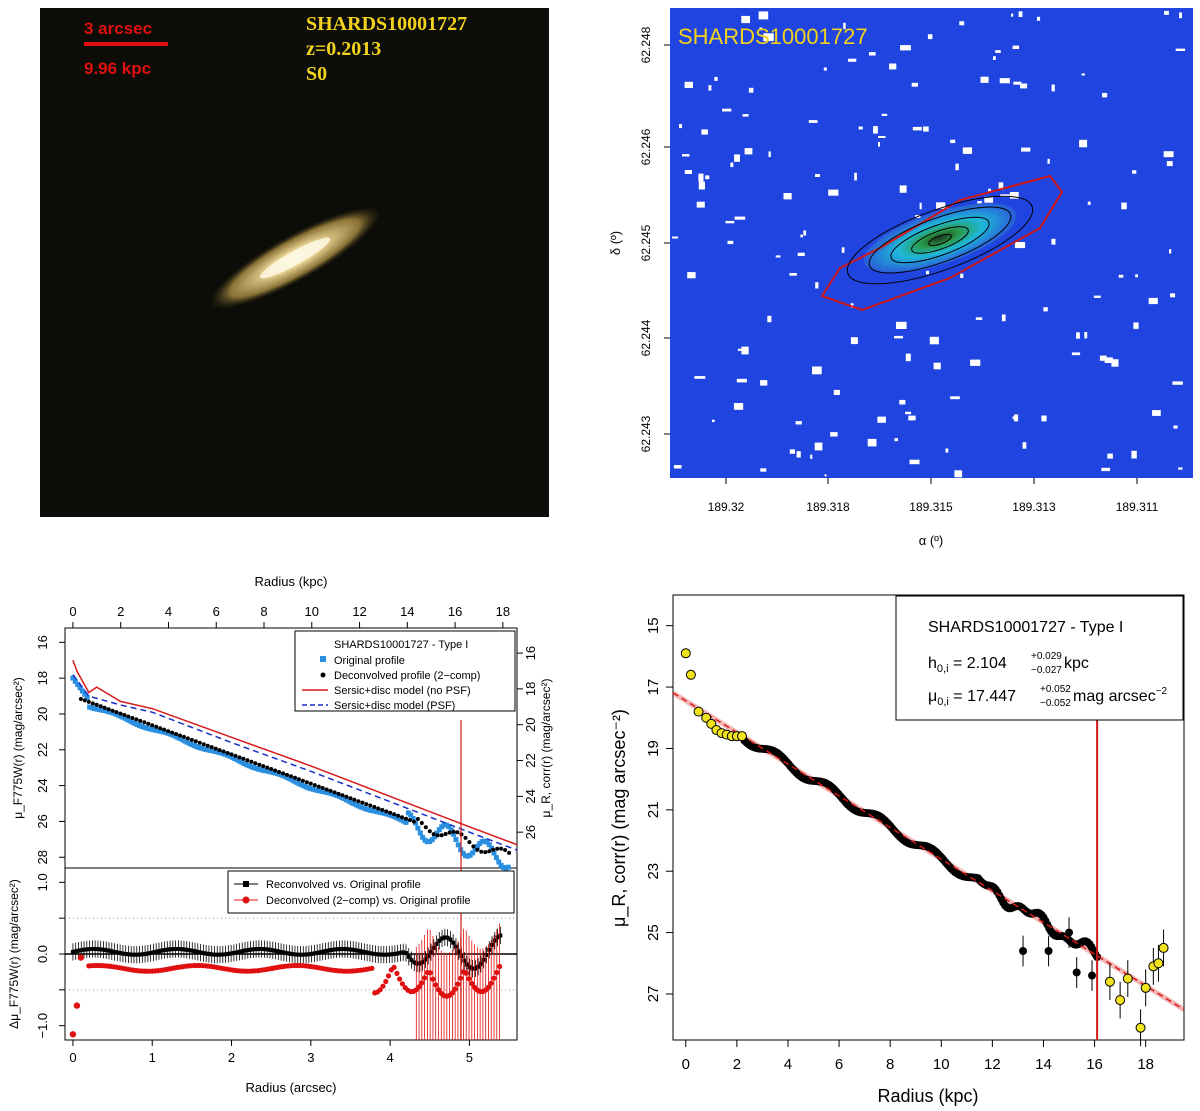 Image resolution: width=1200 pixels, height=1111 pixels. I want to click on left-tick-label: 18, so click(42, 678).